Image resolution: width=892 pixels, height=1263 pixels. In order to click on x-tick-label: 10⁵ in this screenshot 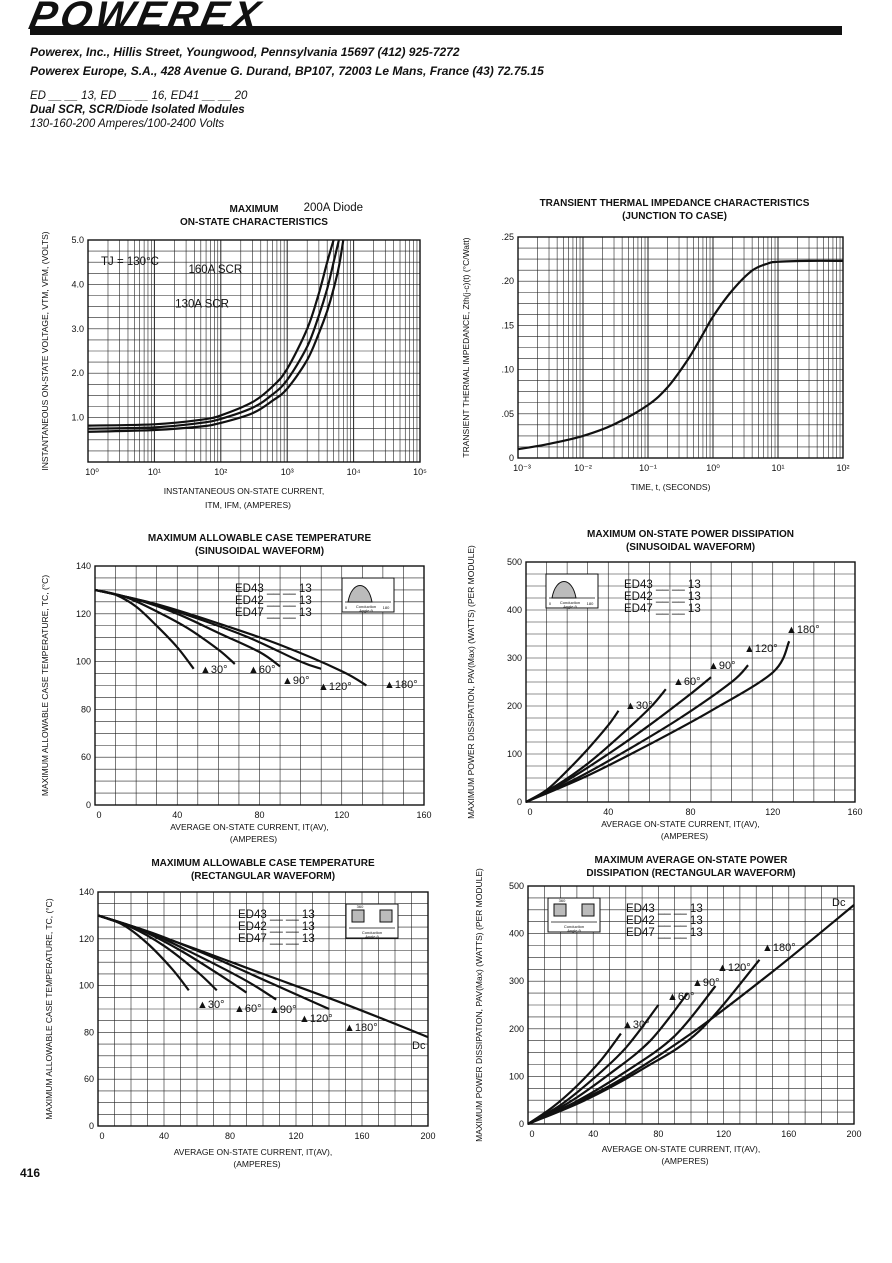, I will do `click(420, 472)`.